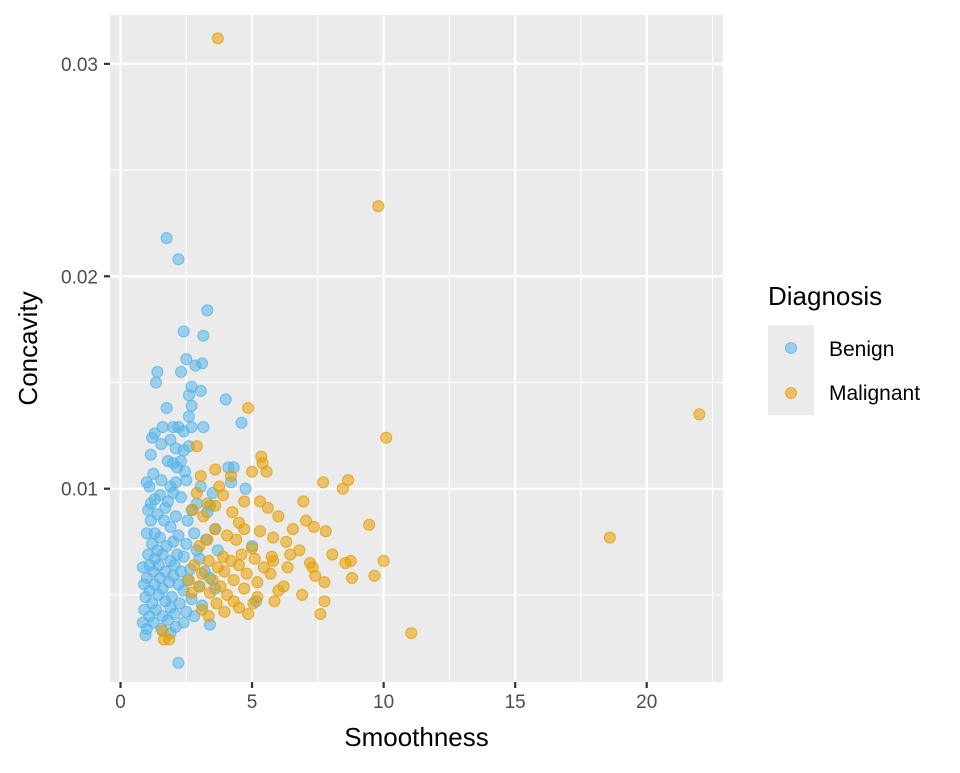 This screenshot has height=773, width=960. I want to click on x-tick-label: 5, so click(252, 702).